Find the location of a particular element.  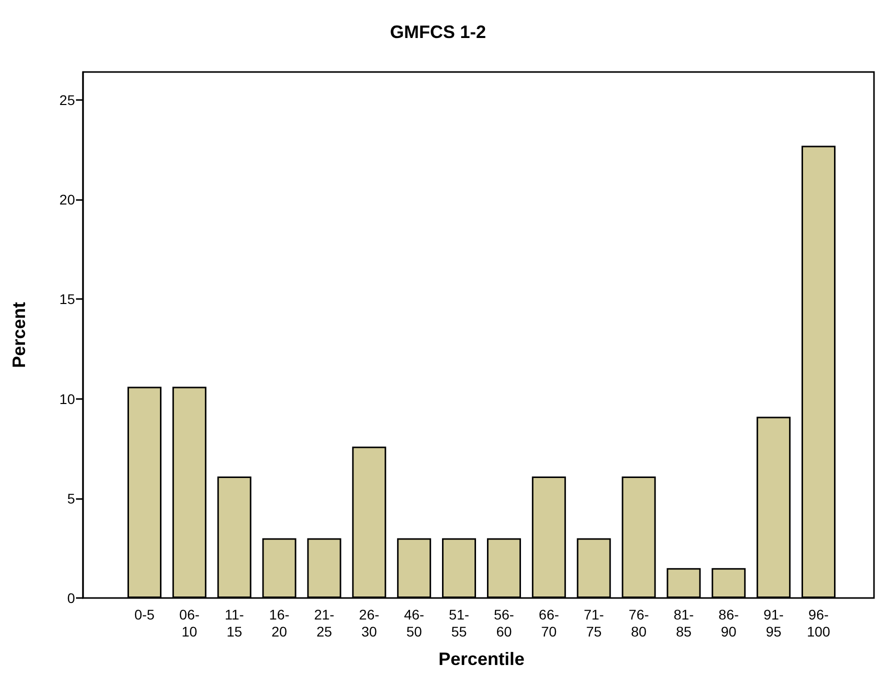

x-tick-label: 76-80 is located at coordinates (639, 623).